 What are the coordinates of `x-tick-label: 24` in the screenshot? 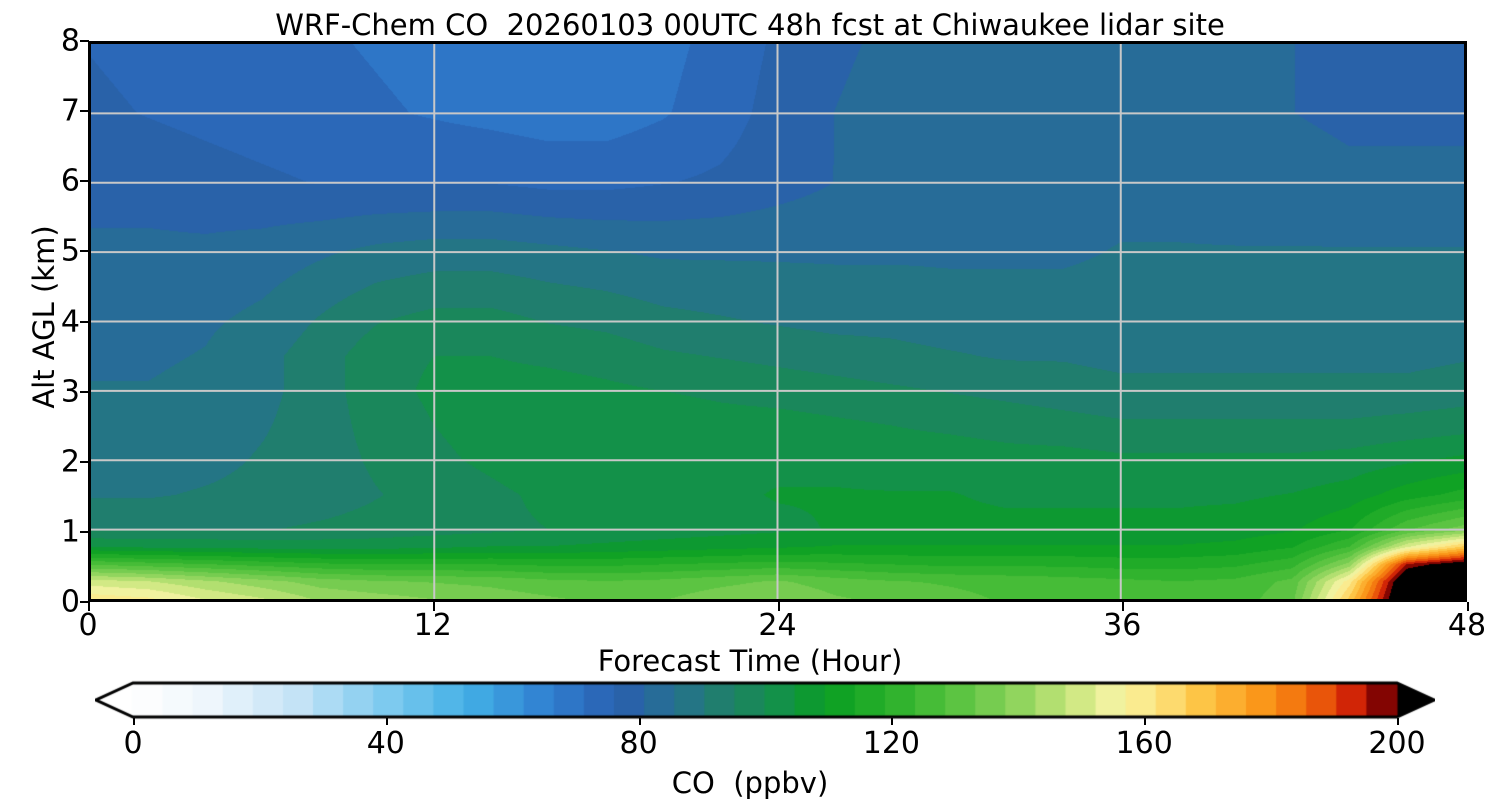 It's located at (777, 625).